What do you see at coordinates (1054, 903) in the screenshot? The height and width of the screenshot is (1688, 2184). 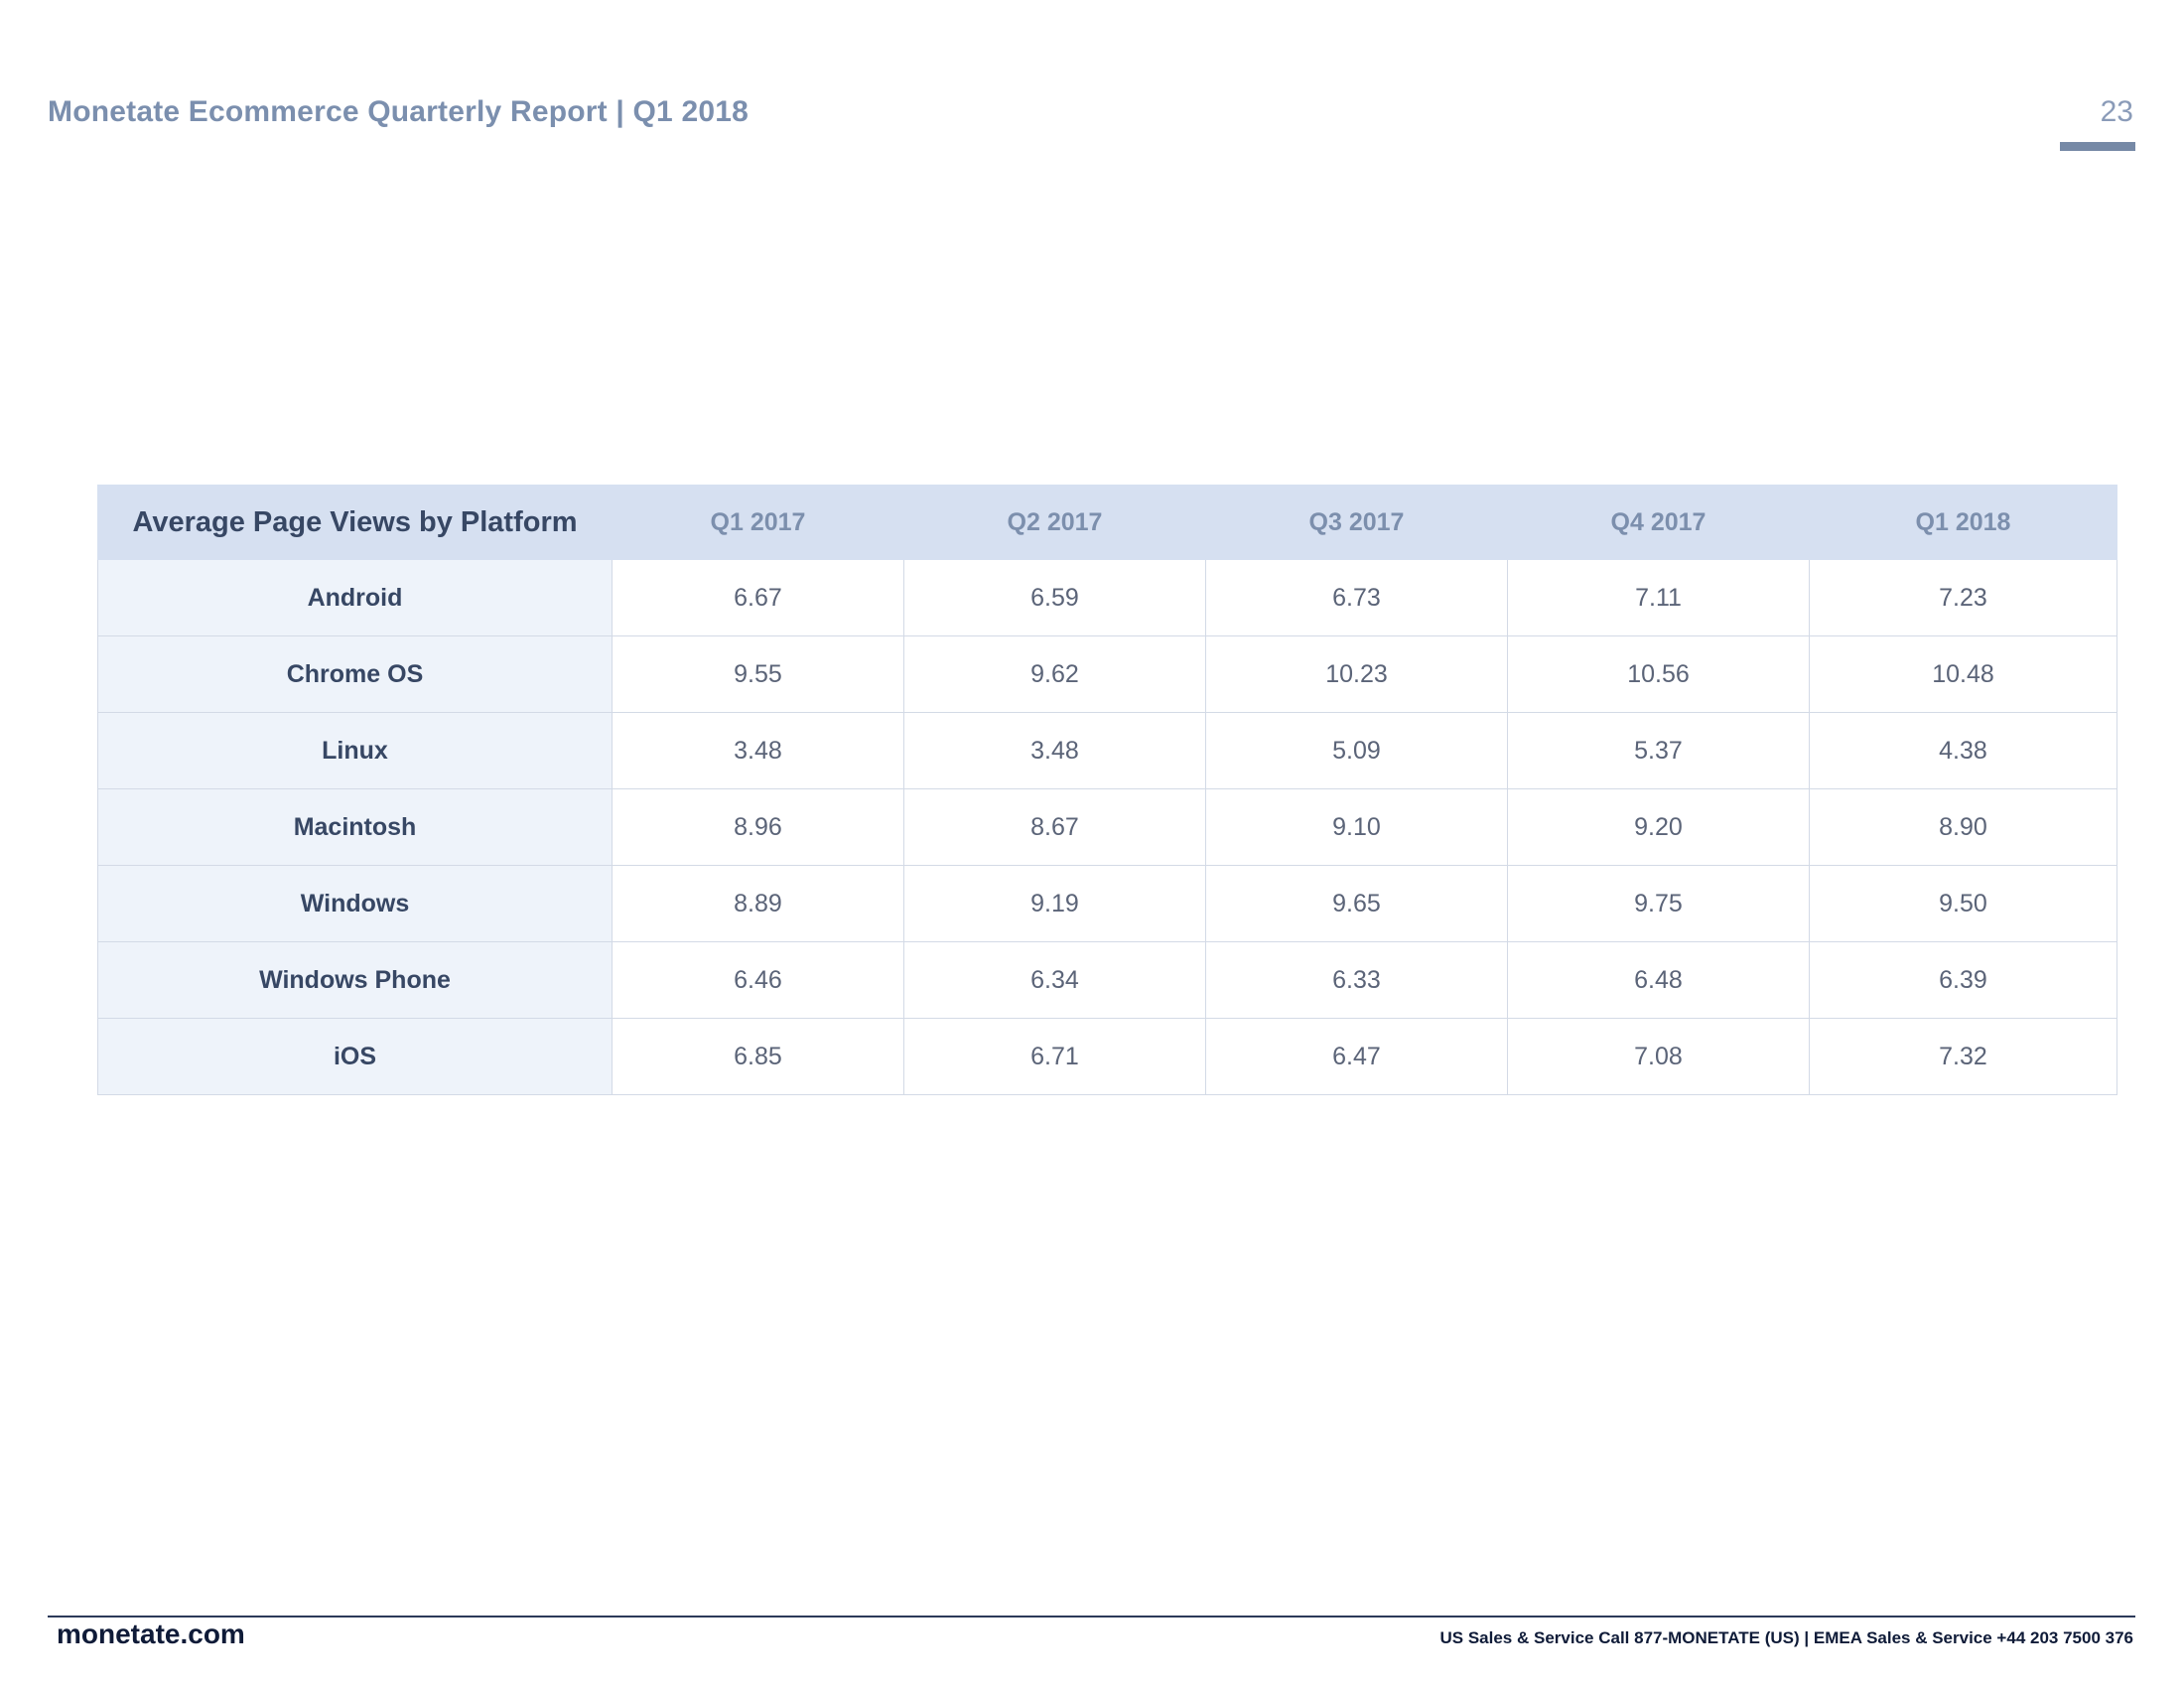 I see `value-cell: 9.19` at bounding box center [1054, 903].